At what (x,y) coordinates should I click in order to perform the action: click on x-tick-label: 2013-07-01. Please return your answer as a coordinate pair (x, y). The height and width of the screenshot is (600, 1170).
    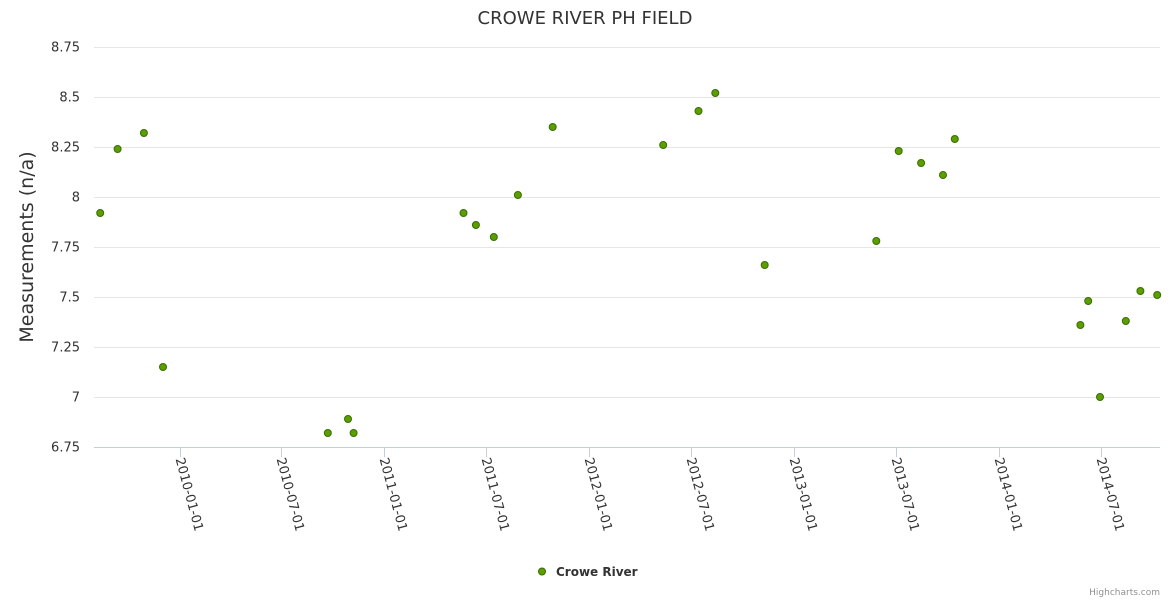
    Looking at the image, I should click on (905, 494).